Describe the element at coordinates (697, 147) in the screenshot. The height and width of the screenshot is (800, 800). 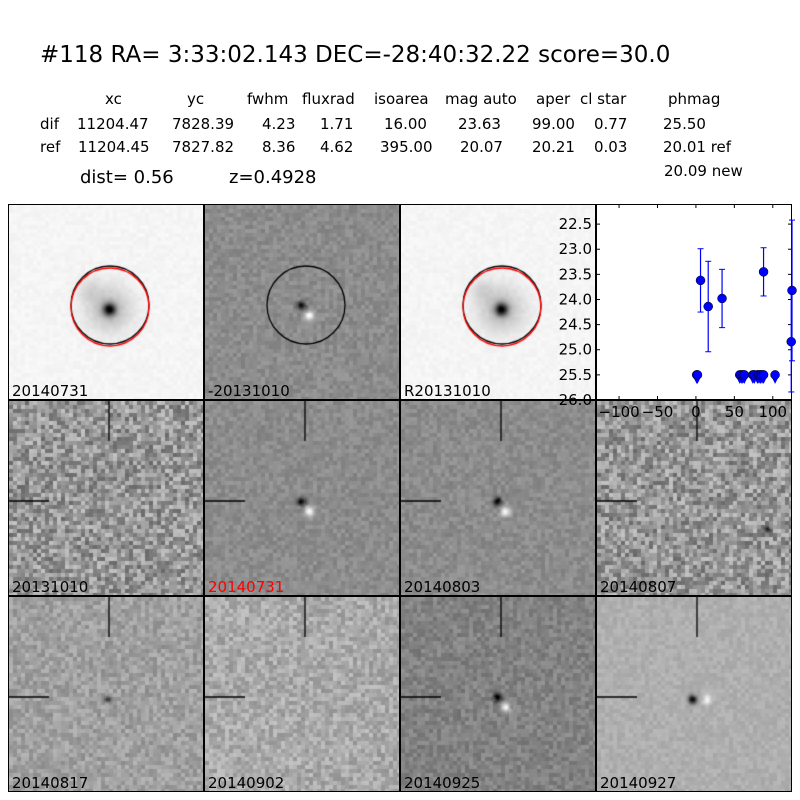
I see `ref-value: 20.01 ref` at that location.